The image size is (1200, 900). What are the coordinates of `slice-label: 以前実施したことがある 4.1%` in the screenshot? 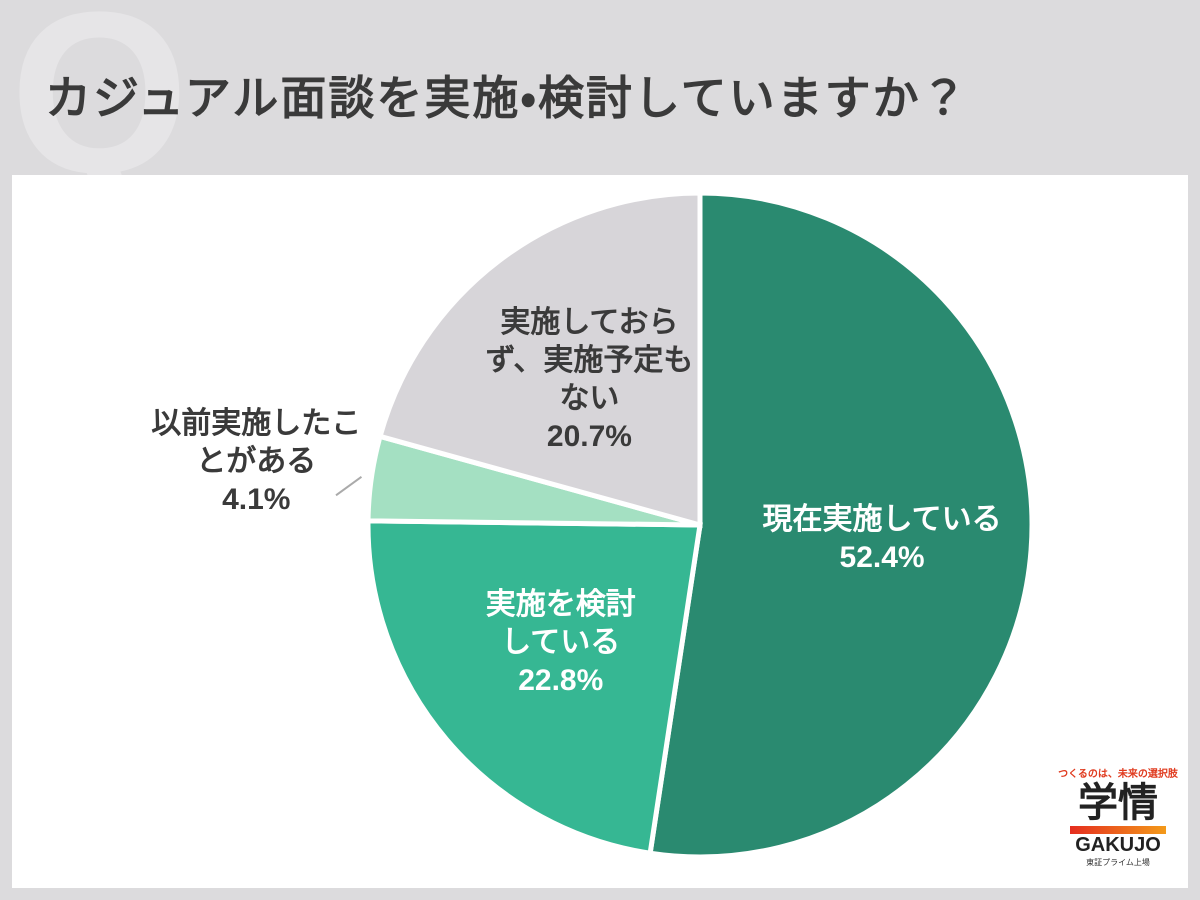 It's located at (256, 462).